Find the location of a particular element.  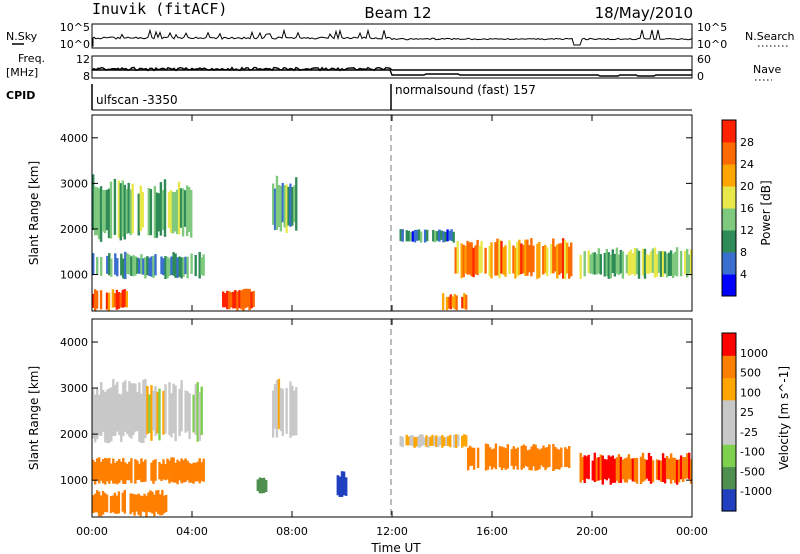

colorbar-tick-label: 100 is located at coordinates (750, 392).